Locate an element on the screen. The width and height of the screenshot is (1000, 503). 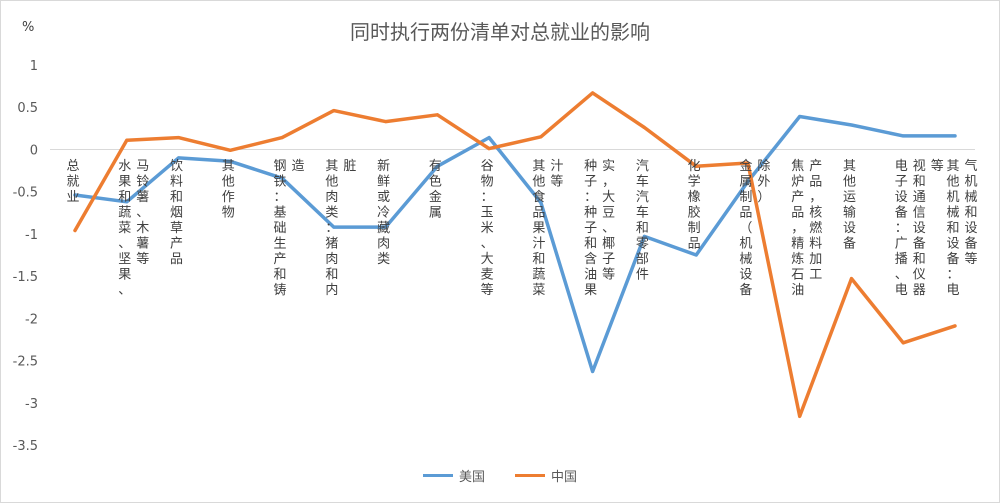
y-axis-ticks: 1 0.5 0 -0.5 -1 -1.5 -2 -2.5 -3 -3.5 is located at coordinates (25, 256).